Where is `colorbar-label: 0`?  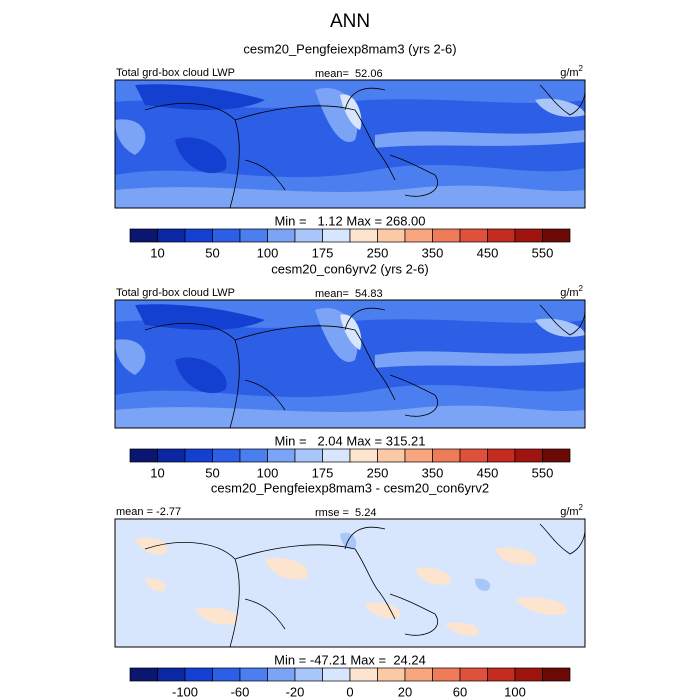 colorbar-label: 0 is located at coordinates (349, 691).